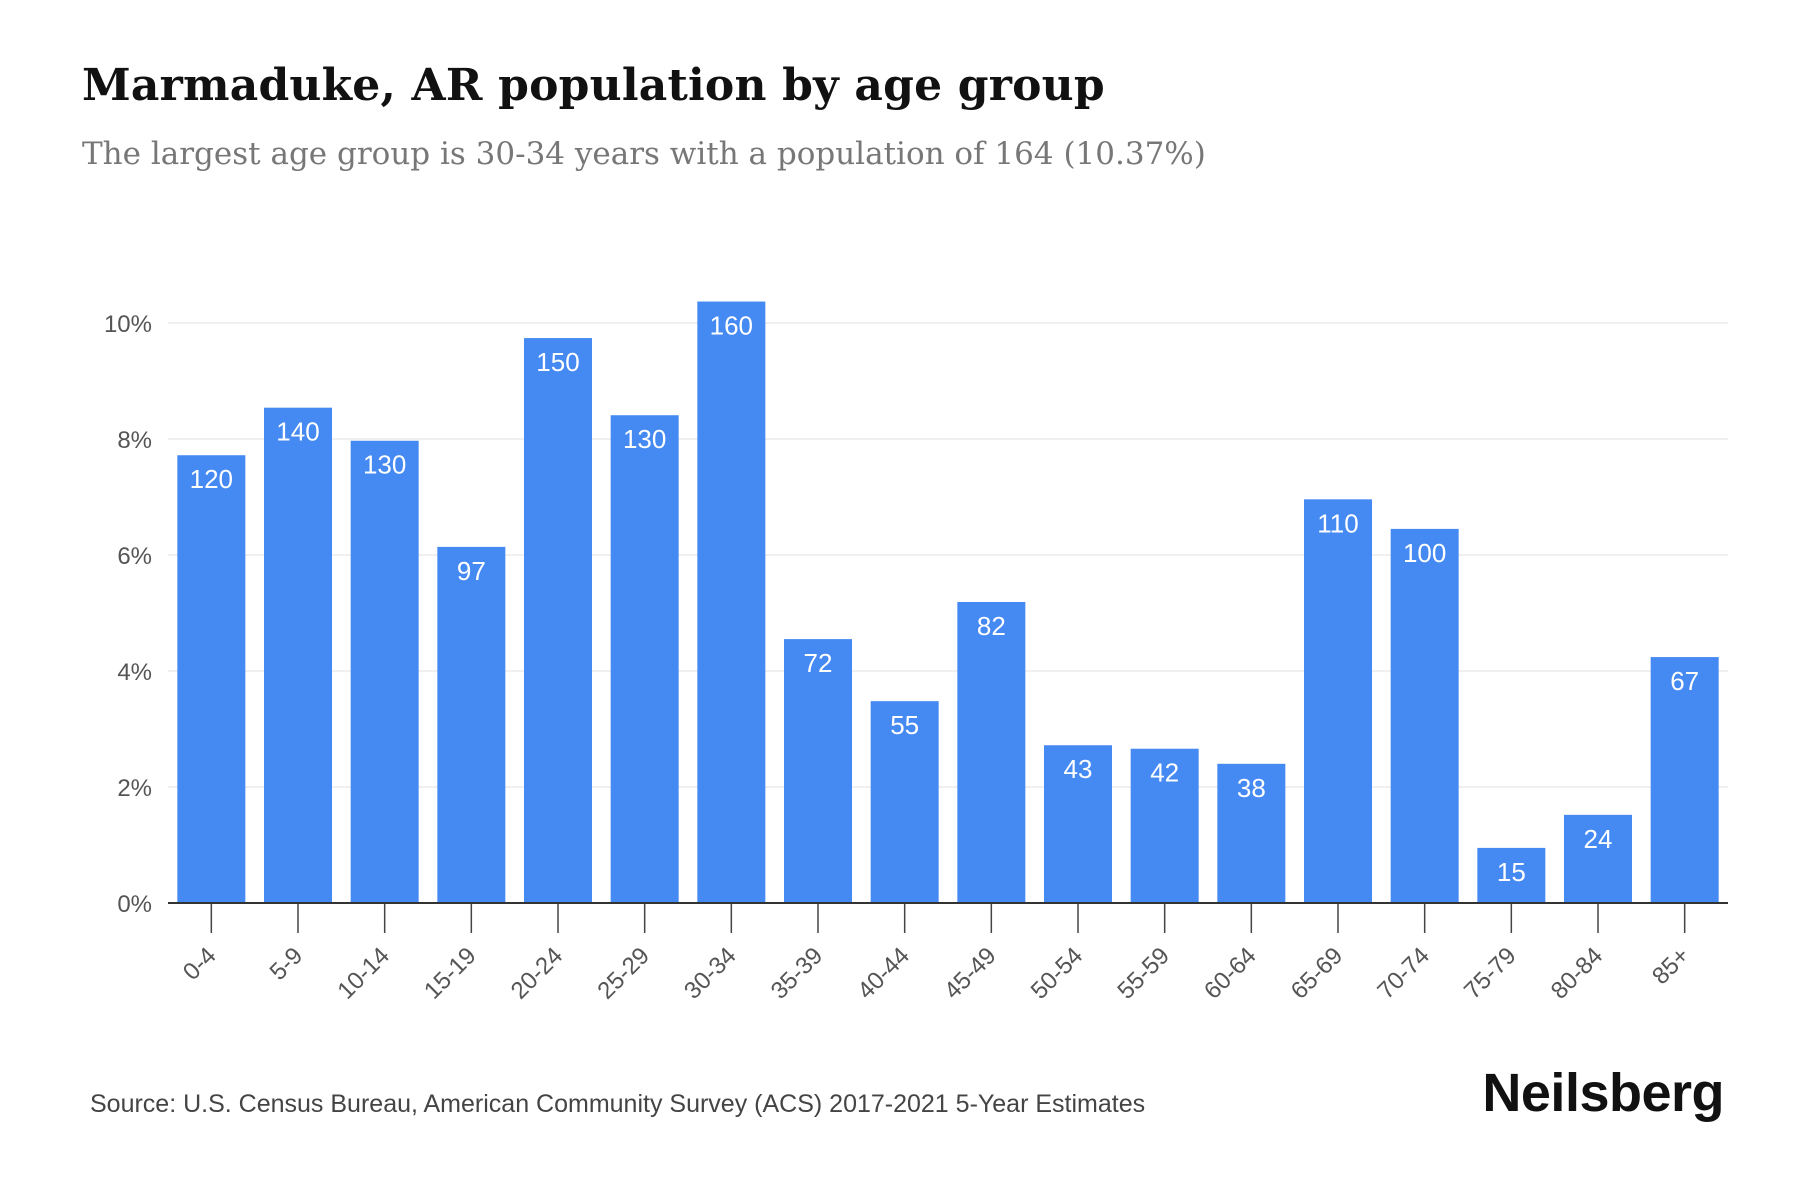  What do you see at coordinates (818, 663) in the screenshot?
I see `bar-value-label: 72` at bounding box center [818, 663].